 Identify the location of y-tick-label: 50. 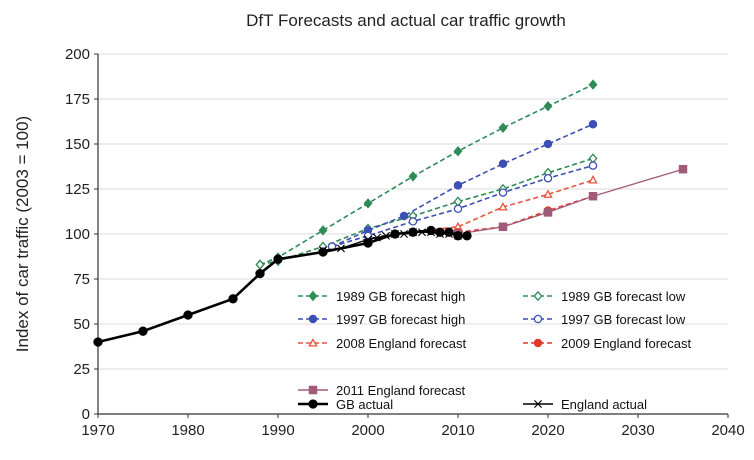
(81, 324).